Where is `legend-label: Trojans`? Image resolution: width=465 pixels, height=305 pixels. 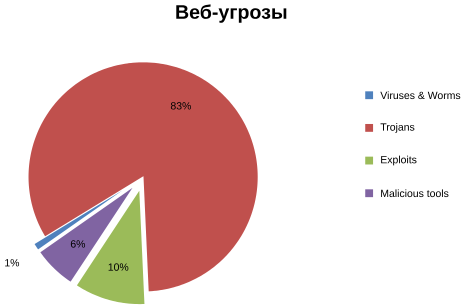
legend-label: Trojans is located at coordinates (397, 128).